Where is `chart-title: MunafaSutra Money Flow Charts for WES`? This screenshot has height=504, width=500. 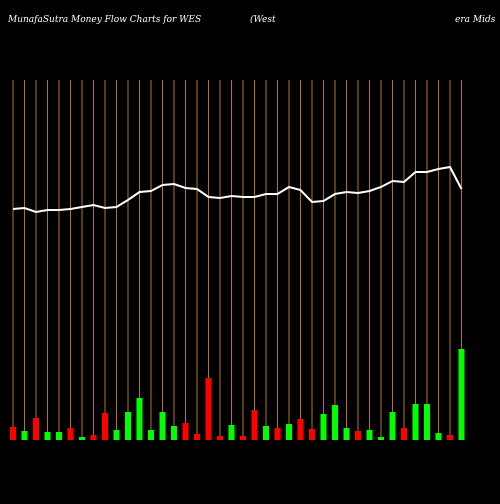 chart-title: MunafaSutra Money Flow Charts for WES is located at coordinates (104, 20).